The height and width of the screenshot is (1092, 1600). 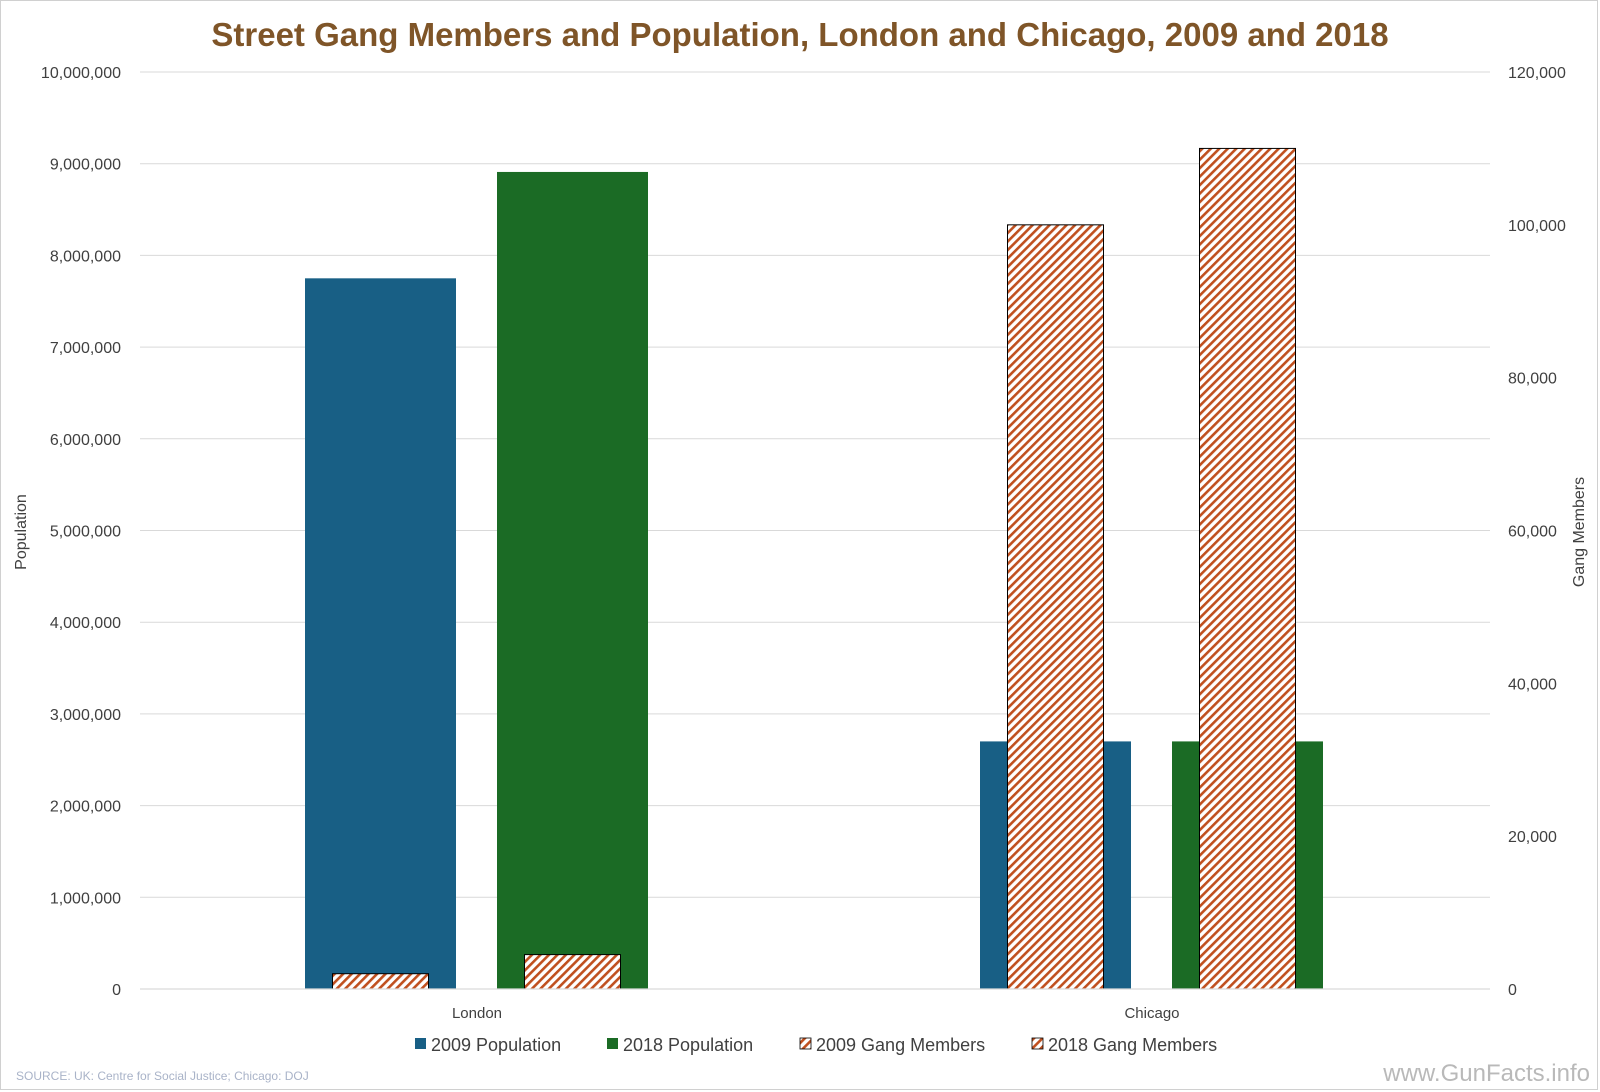 What do you see at coordinates (1532, 837) in the screenshot?
I see `right-tick-label: 20,000` at bounding box center [1532, 837].